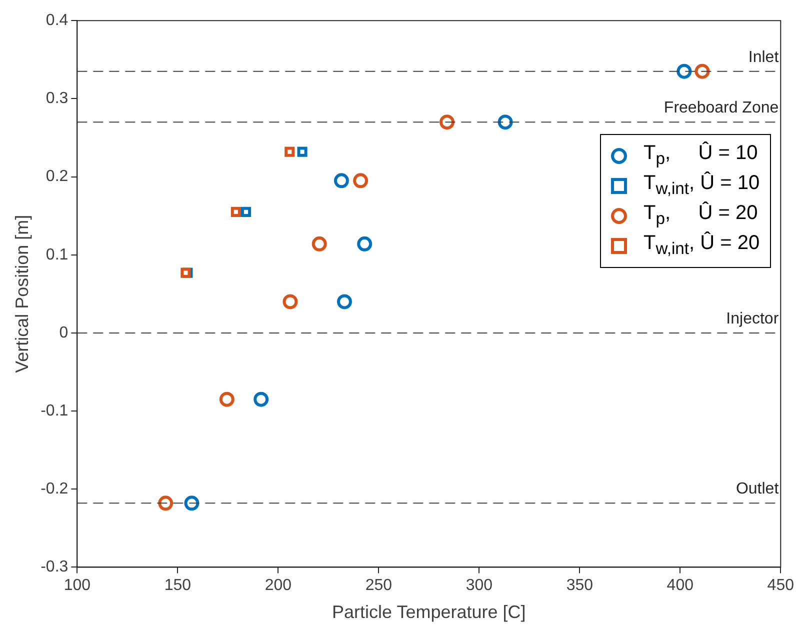  Describe the element at coordinates (429, 612) in the screenshot. I see `x-axis-title: Particle Temperature [C]` at that location.